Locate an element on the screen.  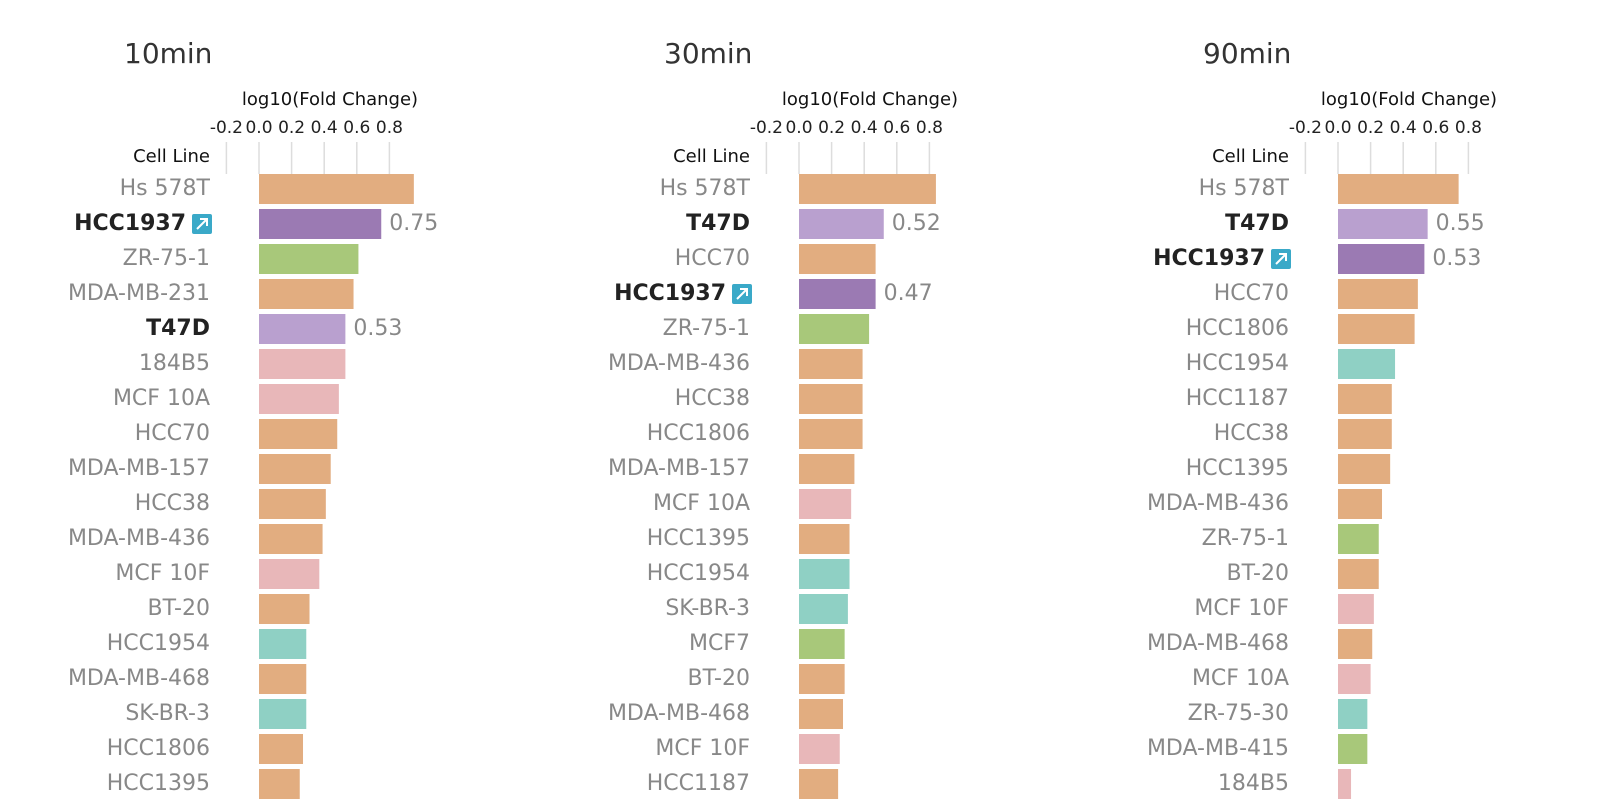
y-tick-label: ZR-75-30 is located at coordinates (1238, 713).